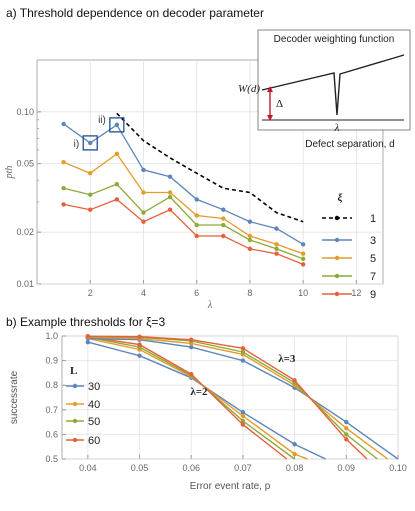 This screenshot has width=415, height=511. I want to click on legend-entry: 40, so click(94, 405).